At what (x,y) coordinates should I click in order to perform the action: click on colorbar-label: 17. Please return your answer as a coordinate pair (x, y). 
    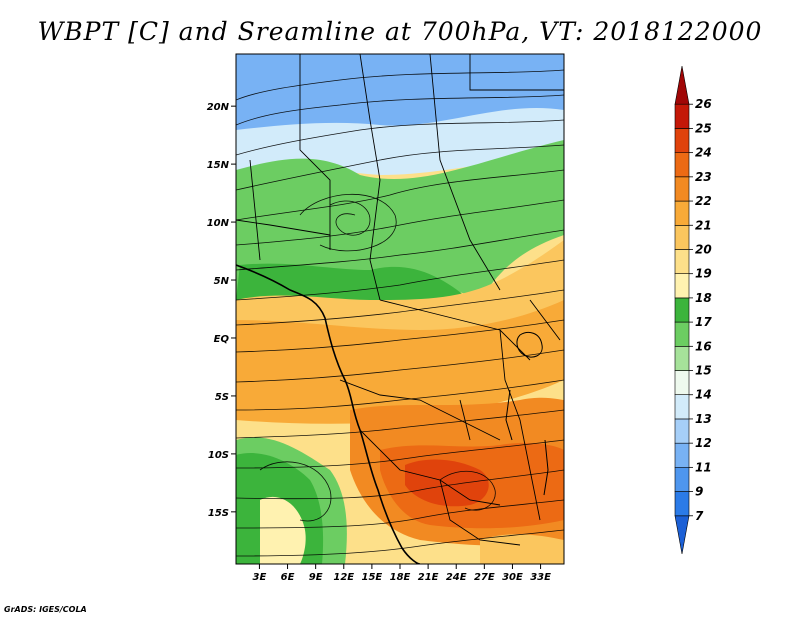
    Looking at the image, I should click on (703, 322).